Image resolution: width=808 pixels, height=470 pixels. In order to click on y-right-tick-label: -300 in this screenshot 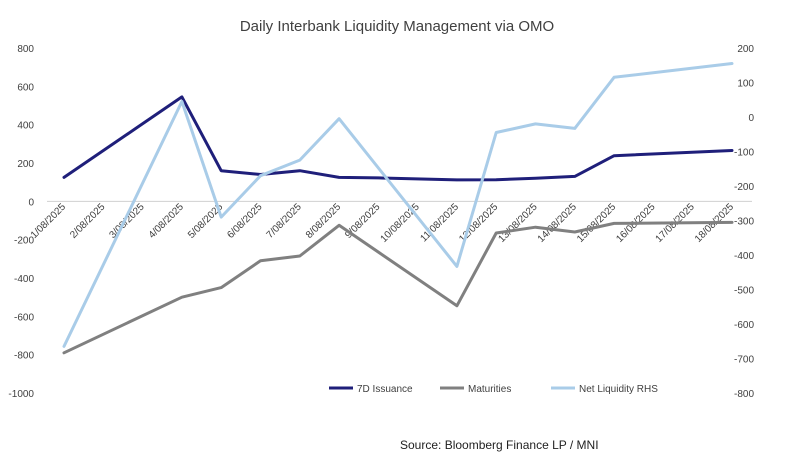, I will do `click(744, 222)`.